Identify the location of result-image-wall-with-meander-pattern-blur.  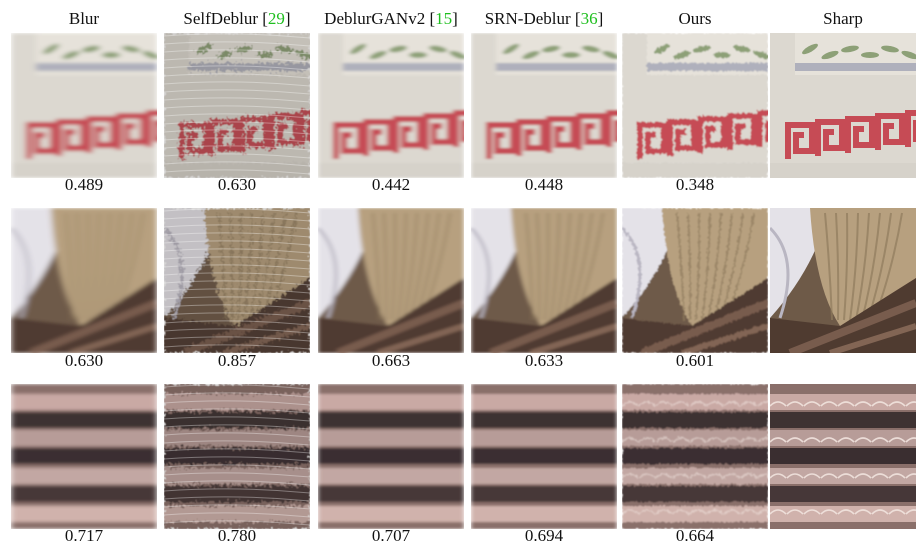
(84, 105).